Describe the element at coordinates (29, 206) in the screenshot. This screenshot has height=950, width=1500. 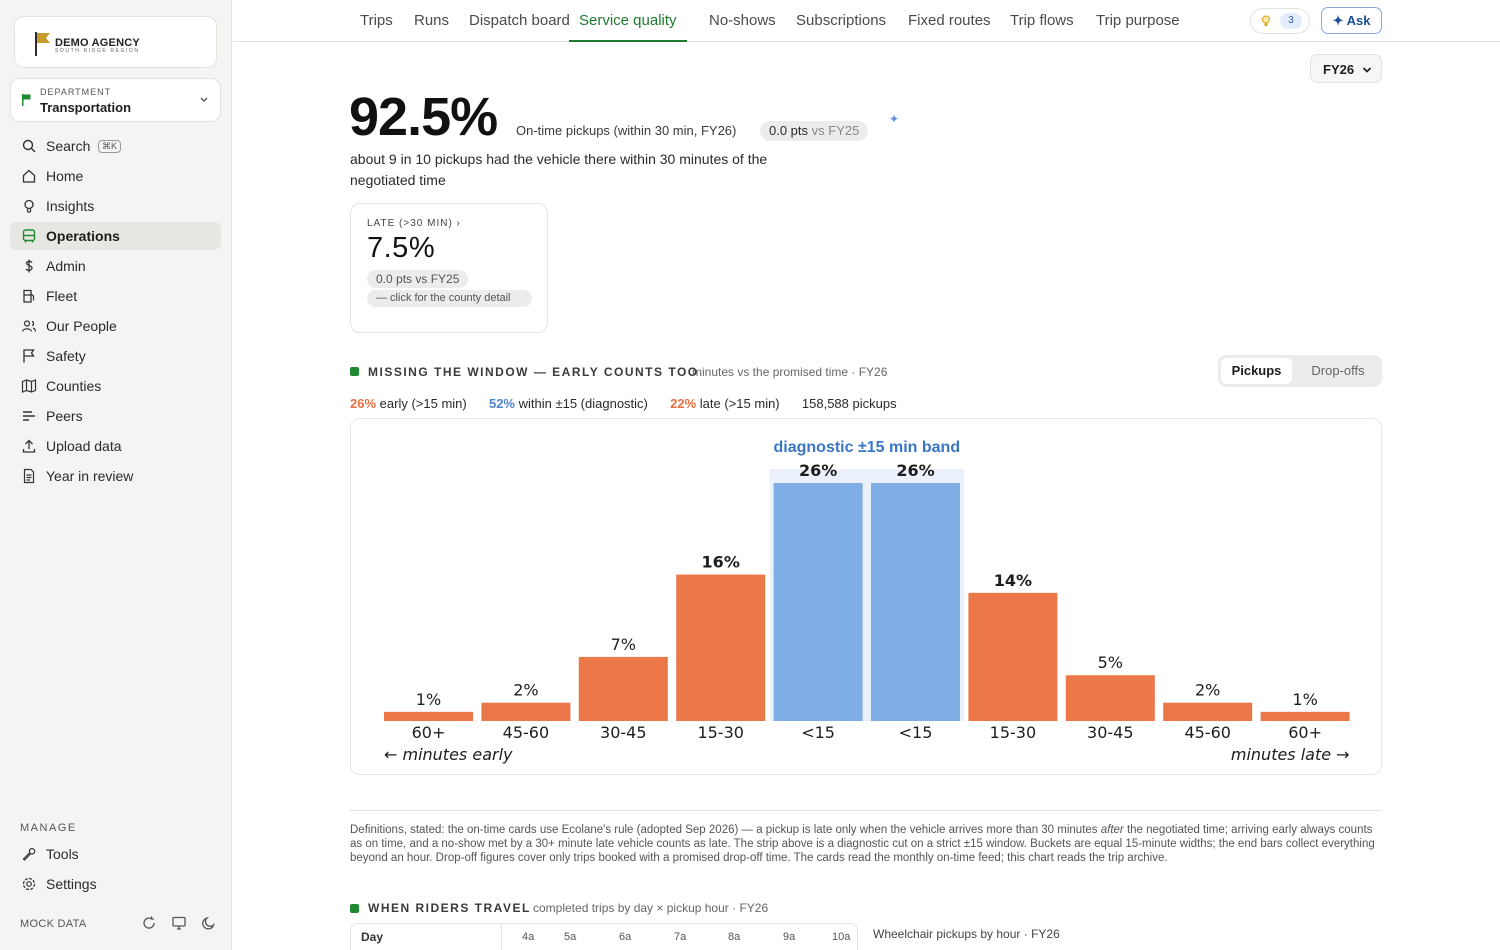
I see `lightbulb-icon` at that location.